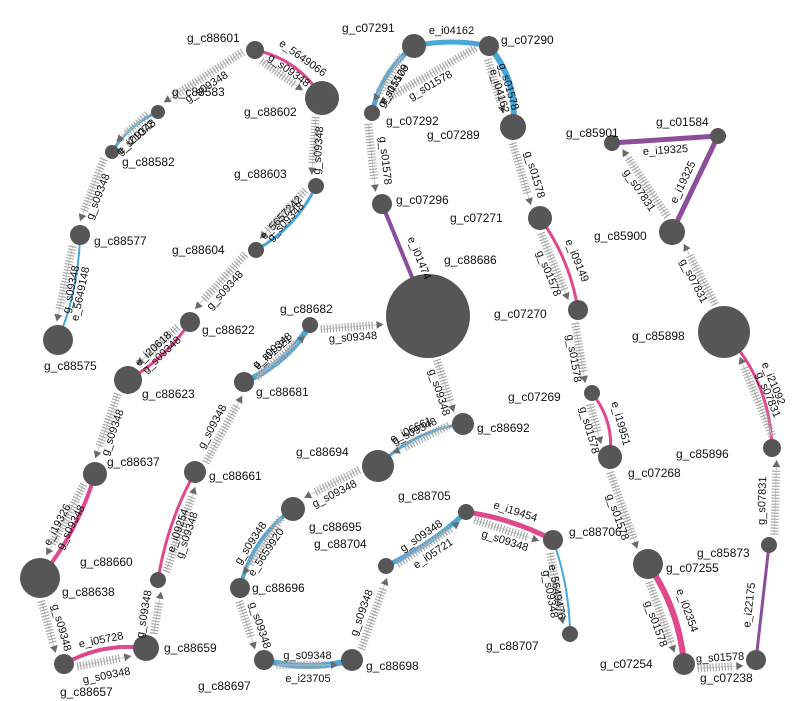 This screenshot has width=808, height=701. What do you see at coordinates (427, 544) in the screenshot?
I see `arrow-a26` at bounding box center [427, 544].